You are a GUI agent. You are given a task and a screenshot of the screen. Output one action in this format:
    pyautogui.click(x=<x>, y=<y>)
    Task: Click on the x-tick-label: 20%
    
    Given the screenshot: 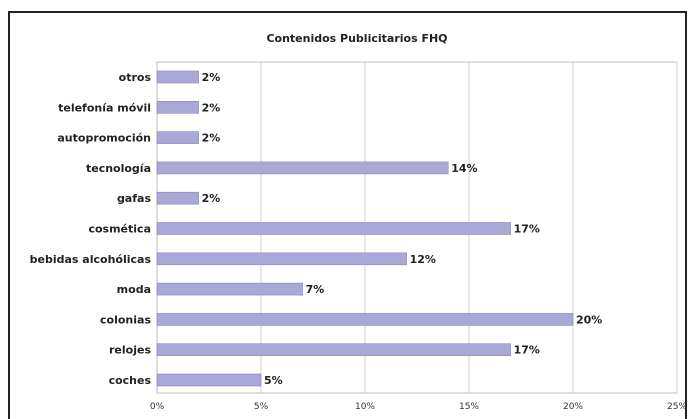 What is the action you would take?
    pyautogui.click(x=573, y=407)
    